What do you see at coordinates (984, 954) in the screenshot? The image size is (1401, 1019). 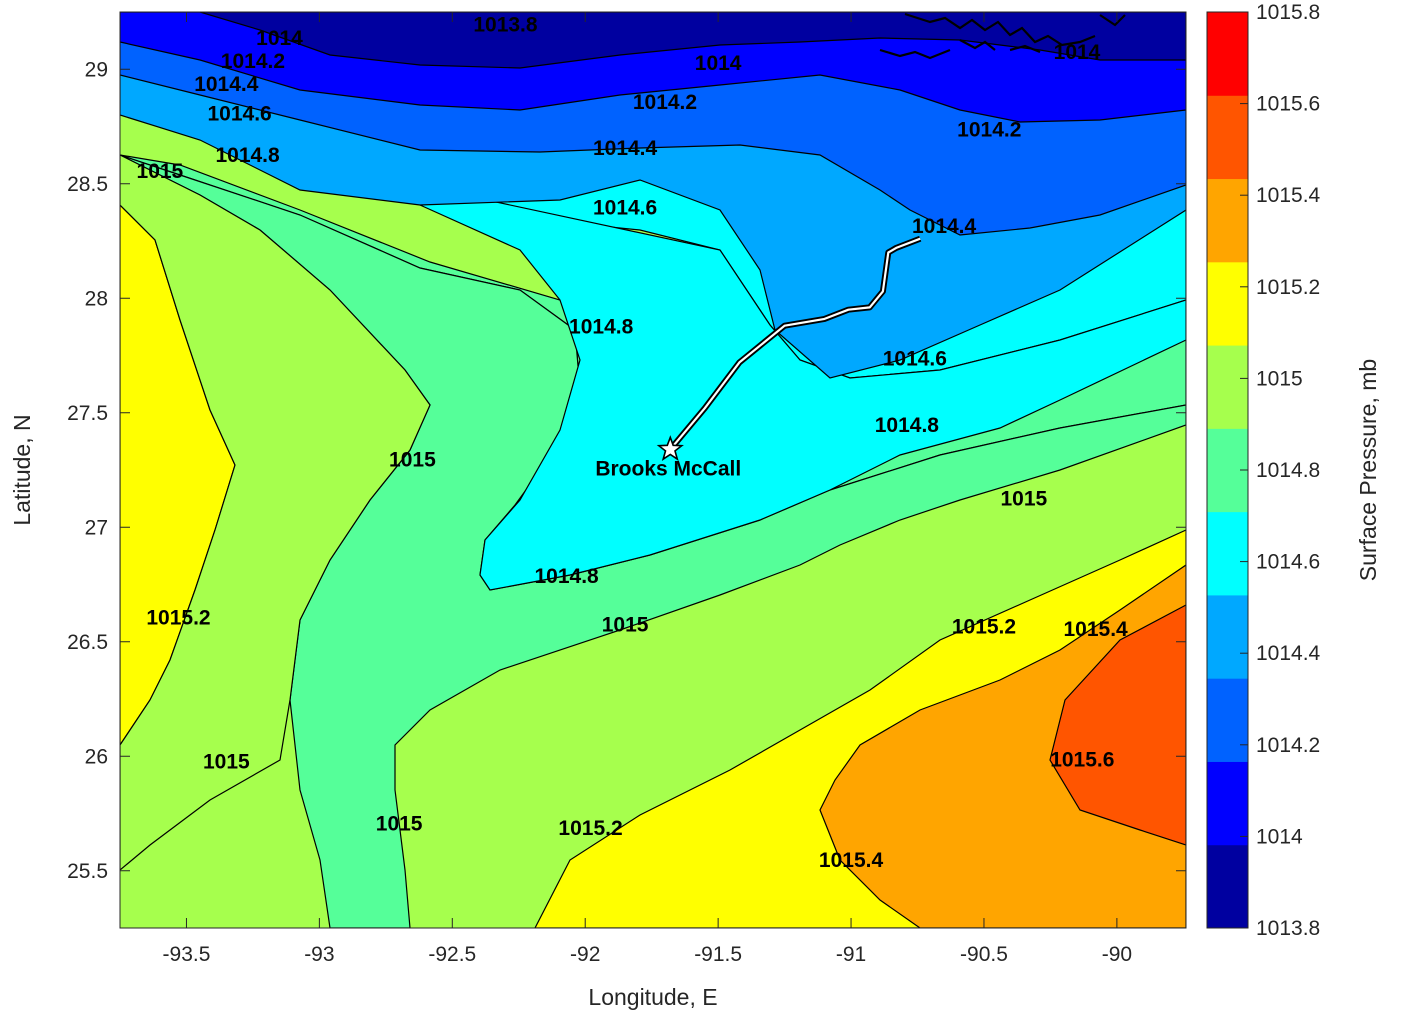 I see `x-tick-label: -90.5` at bounding box center [984, 954].